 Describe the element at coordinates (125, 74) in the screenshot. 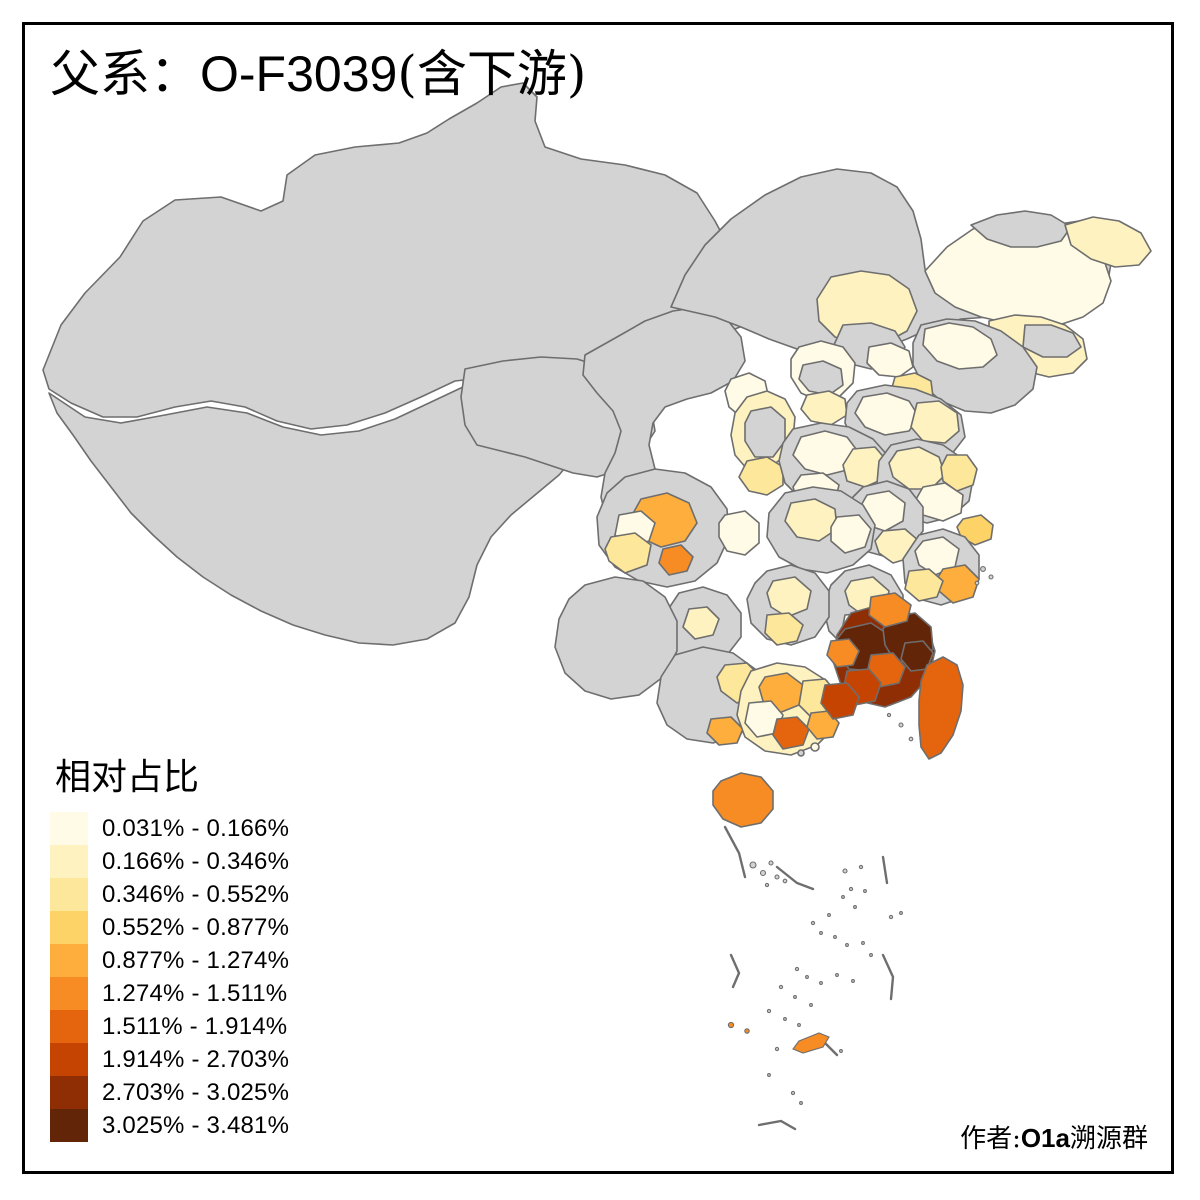

I see `title-prefix: 父系：` at that location.